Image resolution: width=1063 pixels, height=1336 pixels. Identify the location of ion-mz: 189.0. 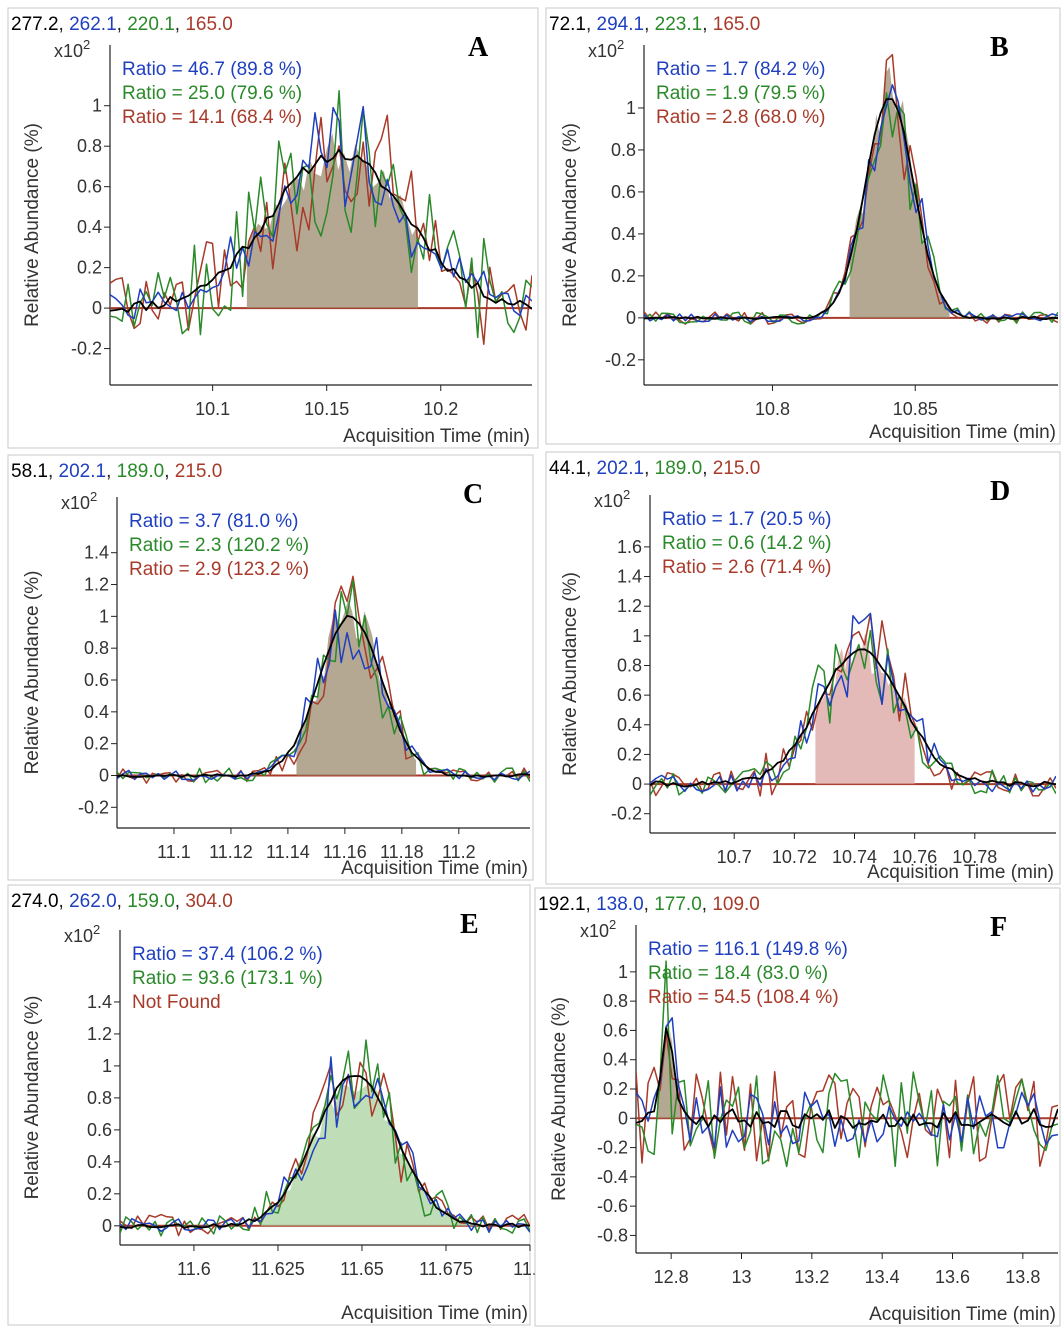
(141, 471).